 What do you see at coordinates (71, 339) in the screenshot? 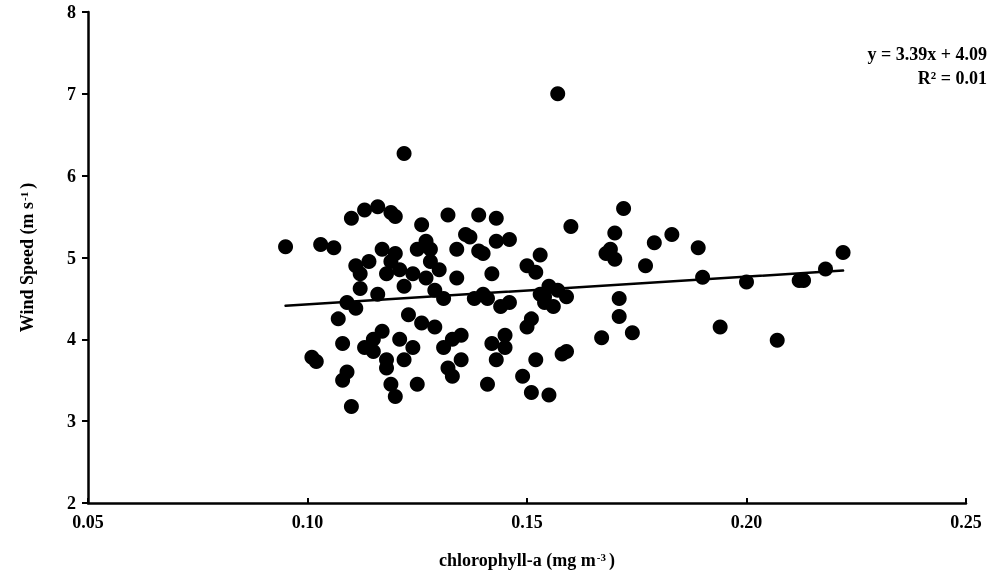
I see `y-tick-label: 4` at bounding box center [71, 339].